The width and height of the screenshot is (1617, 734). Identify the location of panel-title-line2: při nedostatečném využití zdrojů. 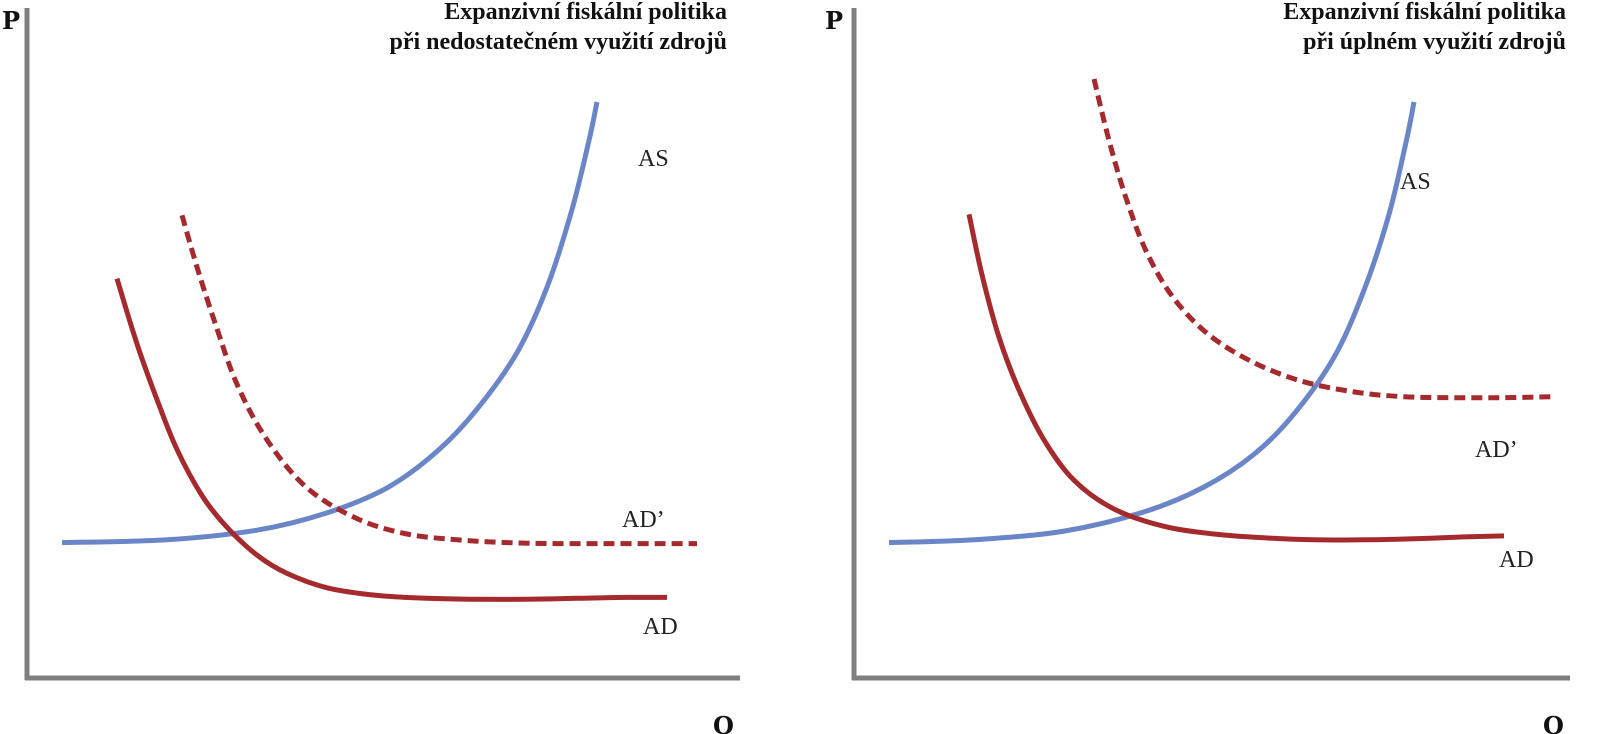
(558, 42).